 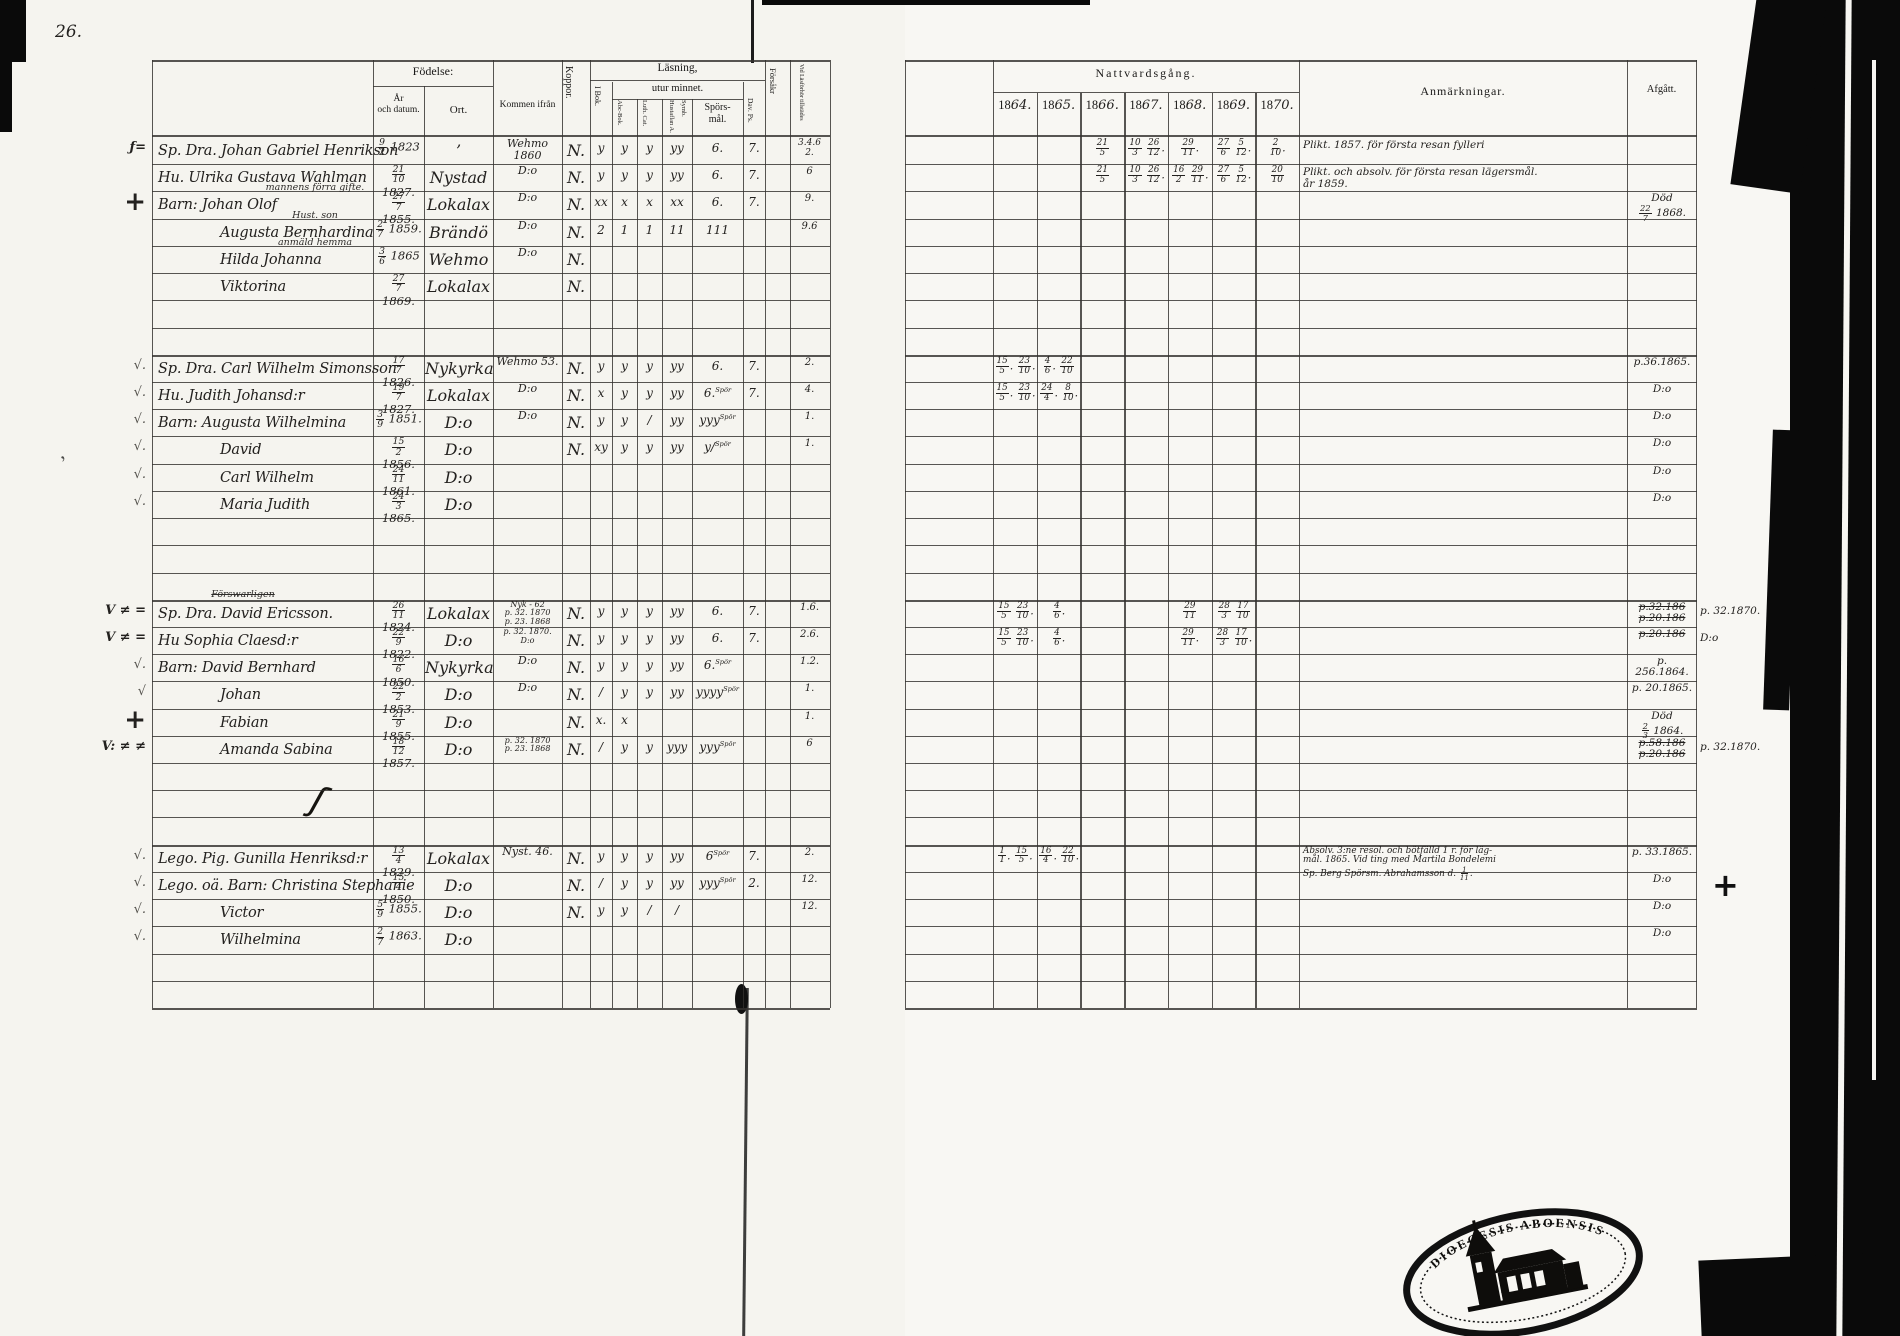 What do you see at coordinates (398, 372) in the screenshot?
I see `birth-date: 17 7 1826.` at bounding box center [398, 372].